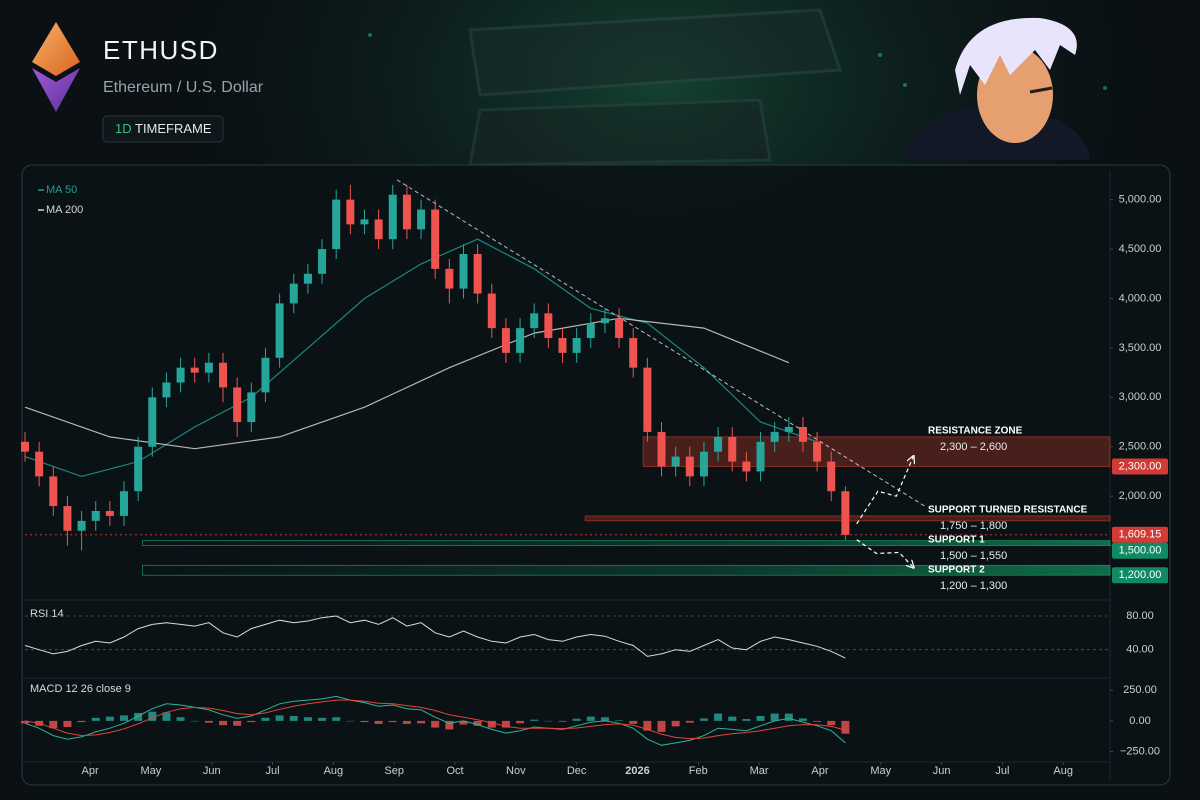 The height and width of the screenshot is (800, 1200). What do you see at coordinates (973, 447) in the screenshot?
I see `zone-range: 2,300 – 2,600` at bounding box center [973, 447].